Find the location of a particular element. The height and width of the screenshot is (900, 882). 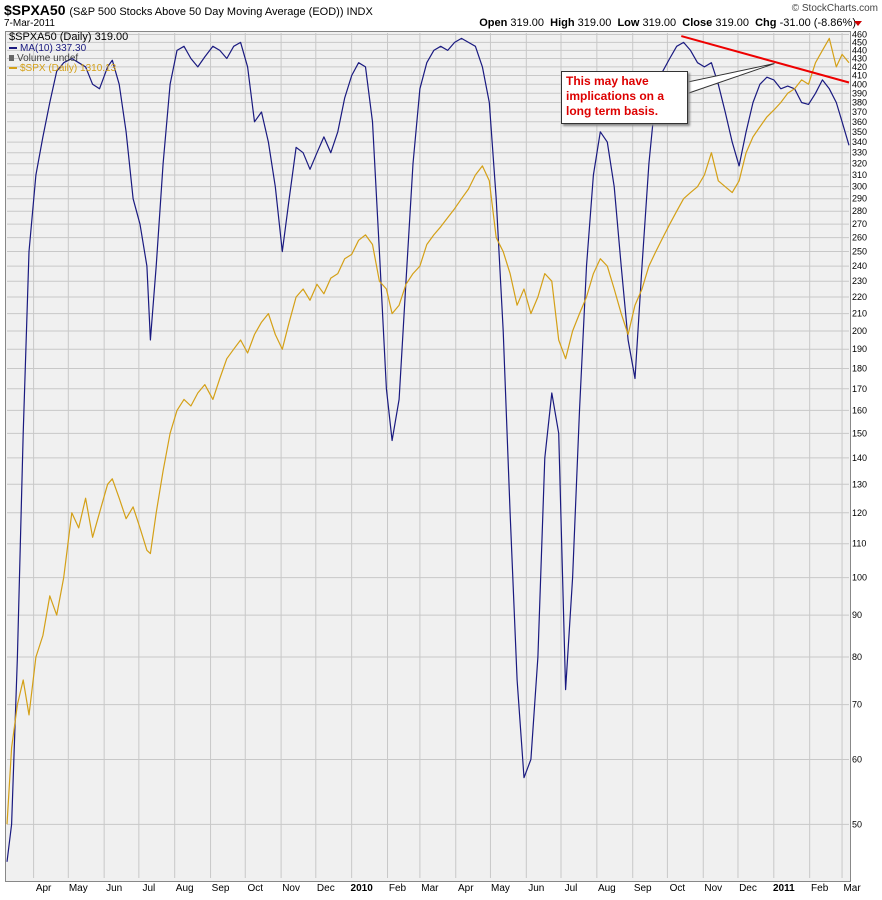

open-label: Open is located at coordinates (493, 23).